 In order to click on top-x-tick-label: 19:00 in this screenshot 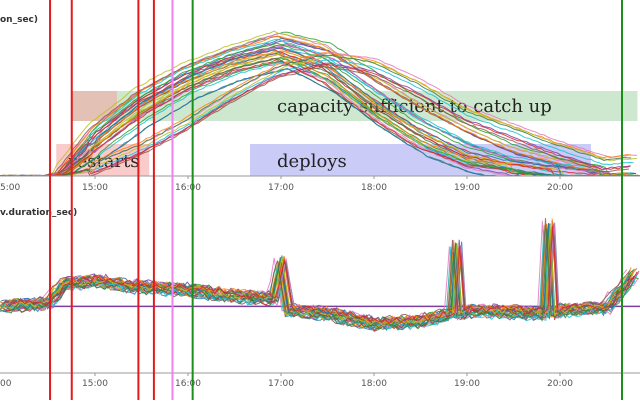, I will do `click(467, 188)`.